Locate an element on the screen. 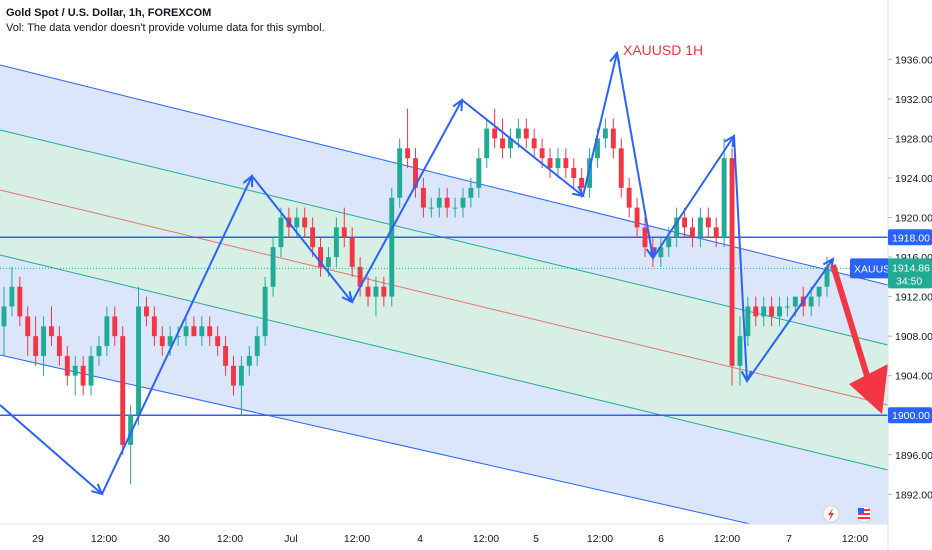 The width and height of the screenshot is (932, 550). chart-annotation: XAUUSD 1H is located at coordinates (663, 50).